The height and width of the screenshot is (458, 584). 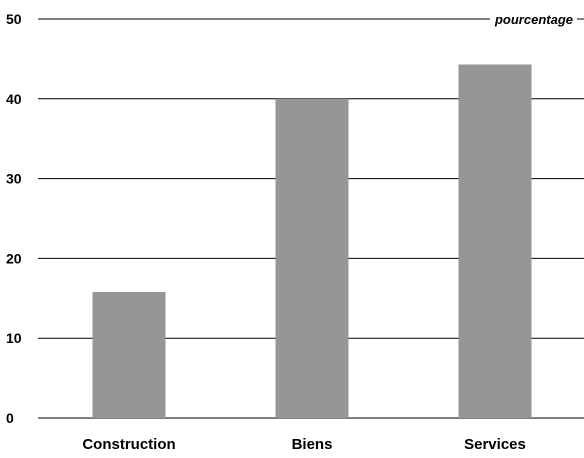 I want to click on bar-construction, so click(x=129, y=354).